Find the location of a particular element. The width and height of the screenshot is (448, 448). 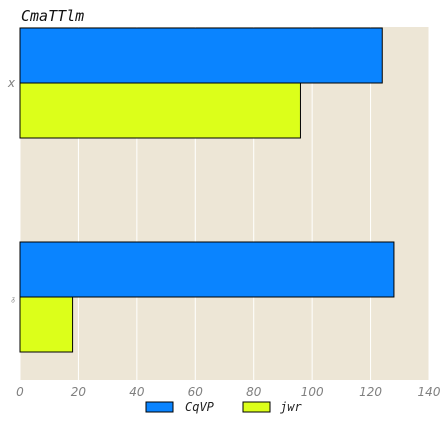

x-tick-label: 0 is located at coordinates (20, 392).